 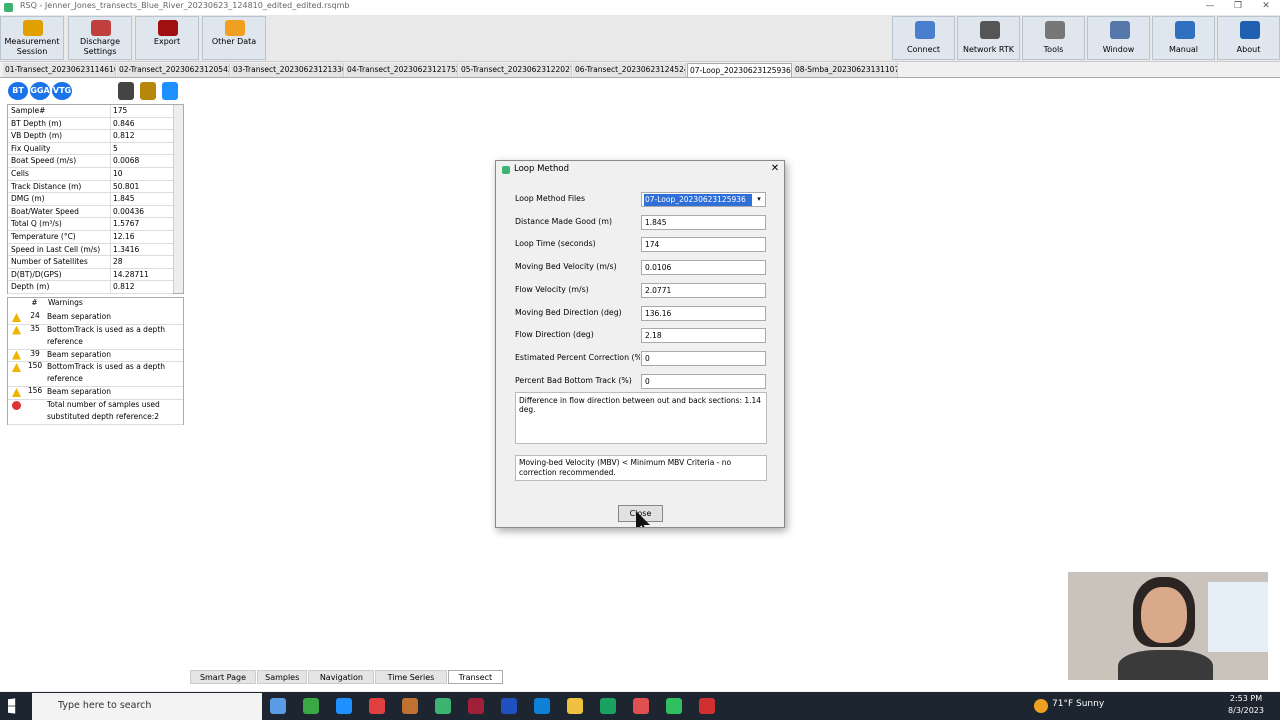 I want to click on field-label: Estimated Percent Correction (%), so click(x=577, y=357).